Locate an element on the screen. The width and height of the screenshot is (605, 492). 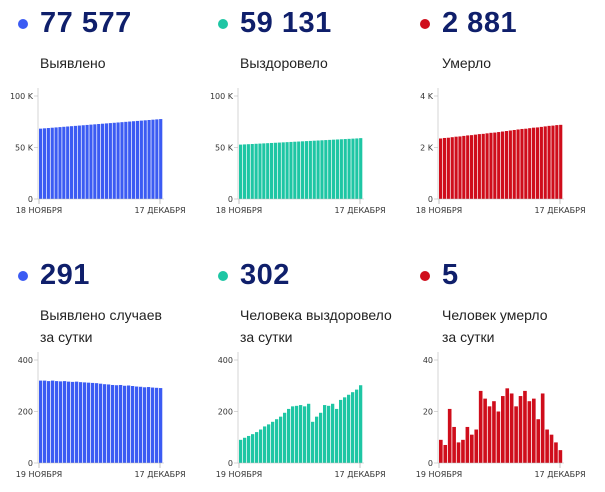
chart-deaths-total: 0 2 K 4 K 18 НОЯБРЯ 17 ДЕКАБРЯ is located at coordinates (501, 151).